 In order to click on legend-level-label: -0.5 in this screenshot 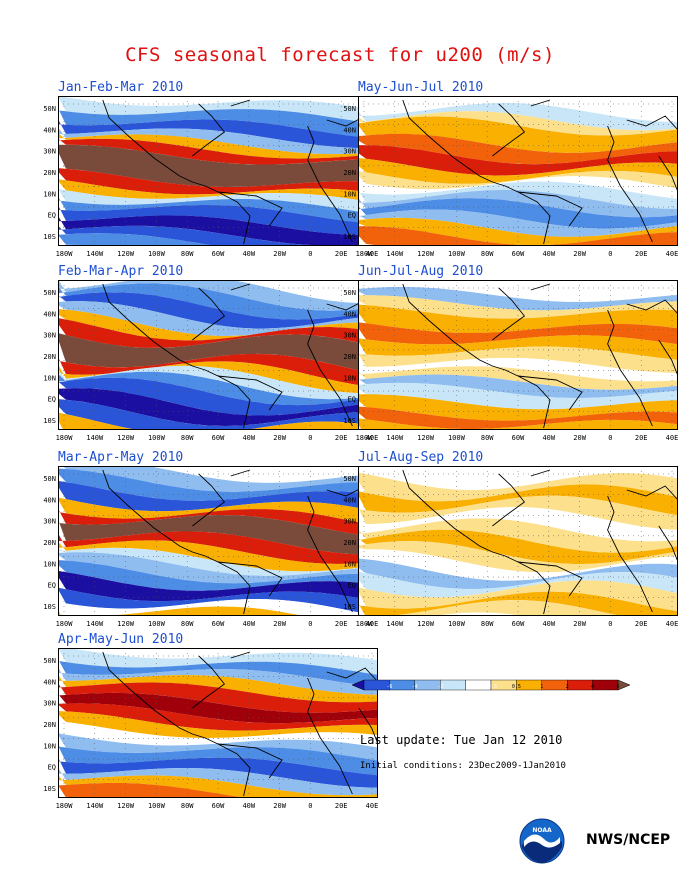, I will do `click(491, 687)`.